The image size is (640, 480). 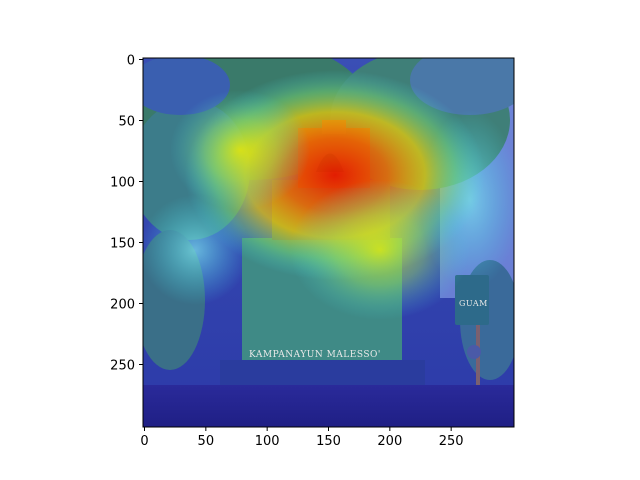 What do you see at coordinates (267, 441) in the screenshot?
I see `x-tick-label: 100` at bounding box center [267, 441].